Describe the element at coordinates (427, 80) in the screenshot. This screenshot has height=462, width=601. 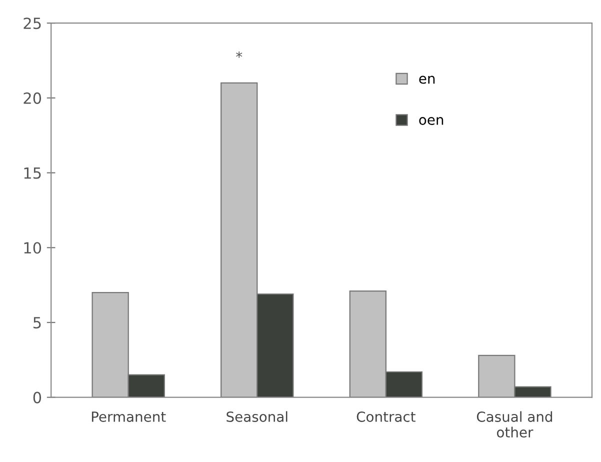
I see `legend-label: en` at that location.